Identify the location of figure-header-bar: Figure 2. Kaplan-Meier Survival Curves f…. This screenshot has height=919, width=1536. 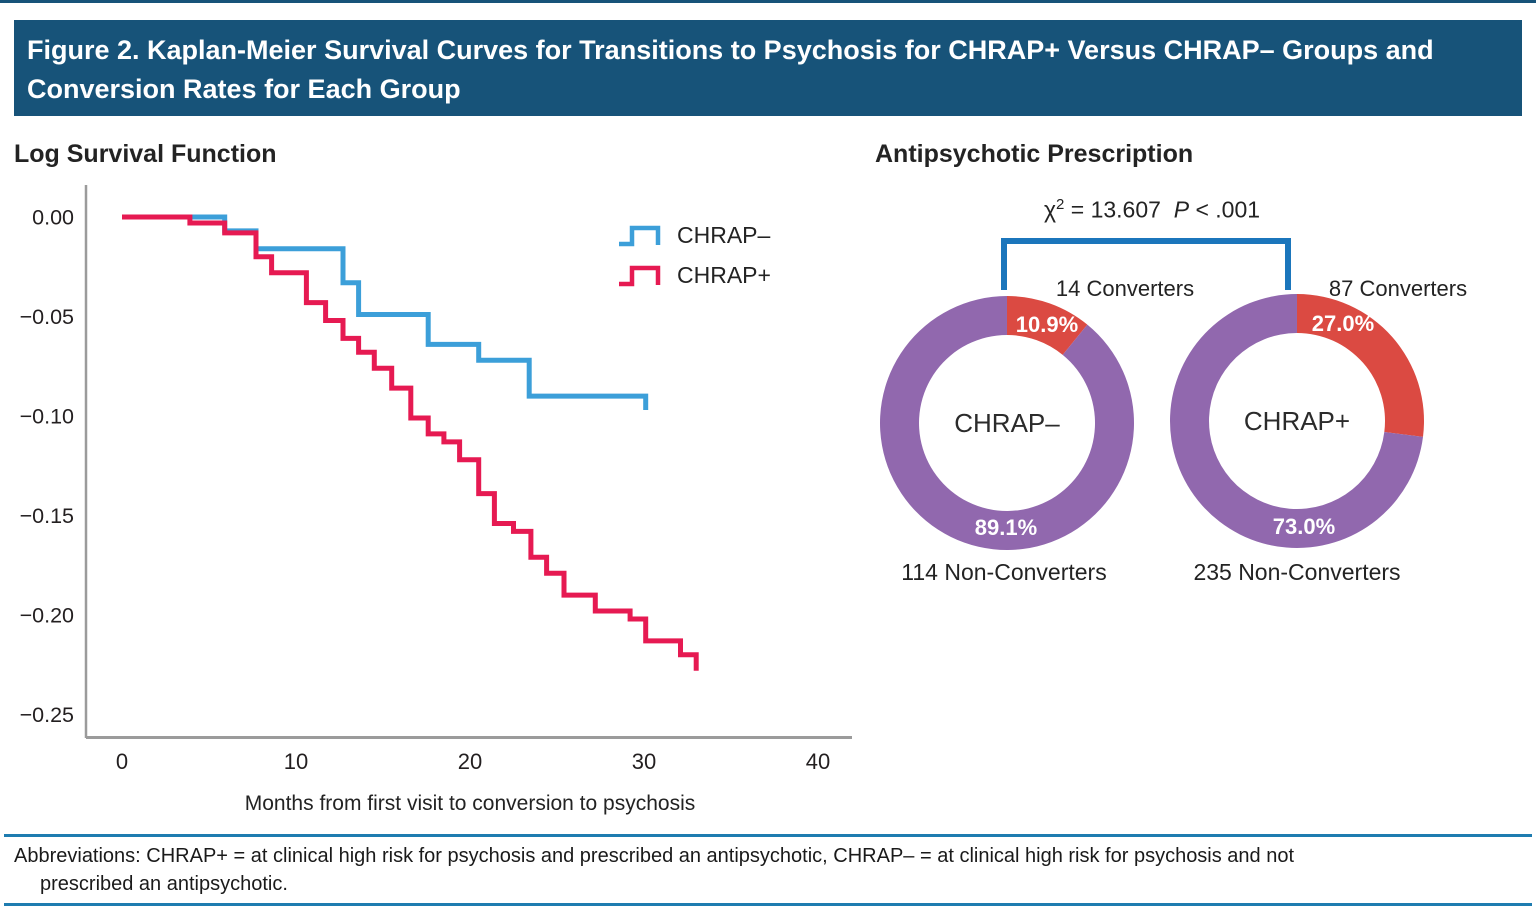
(768, 68).